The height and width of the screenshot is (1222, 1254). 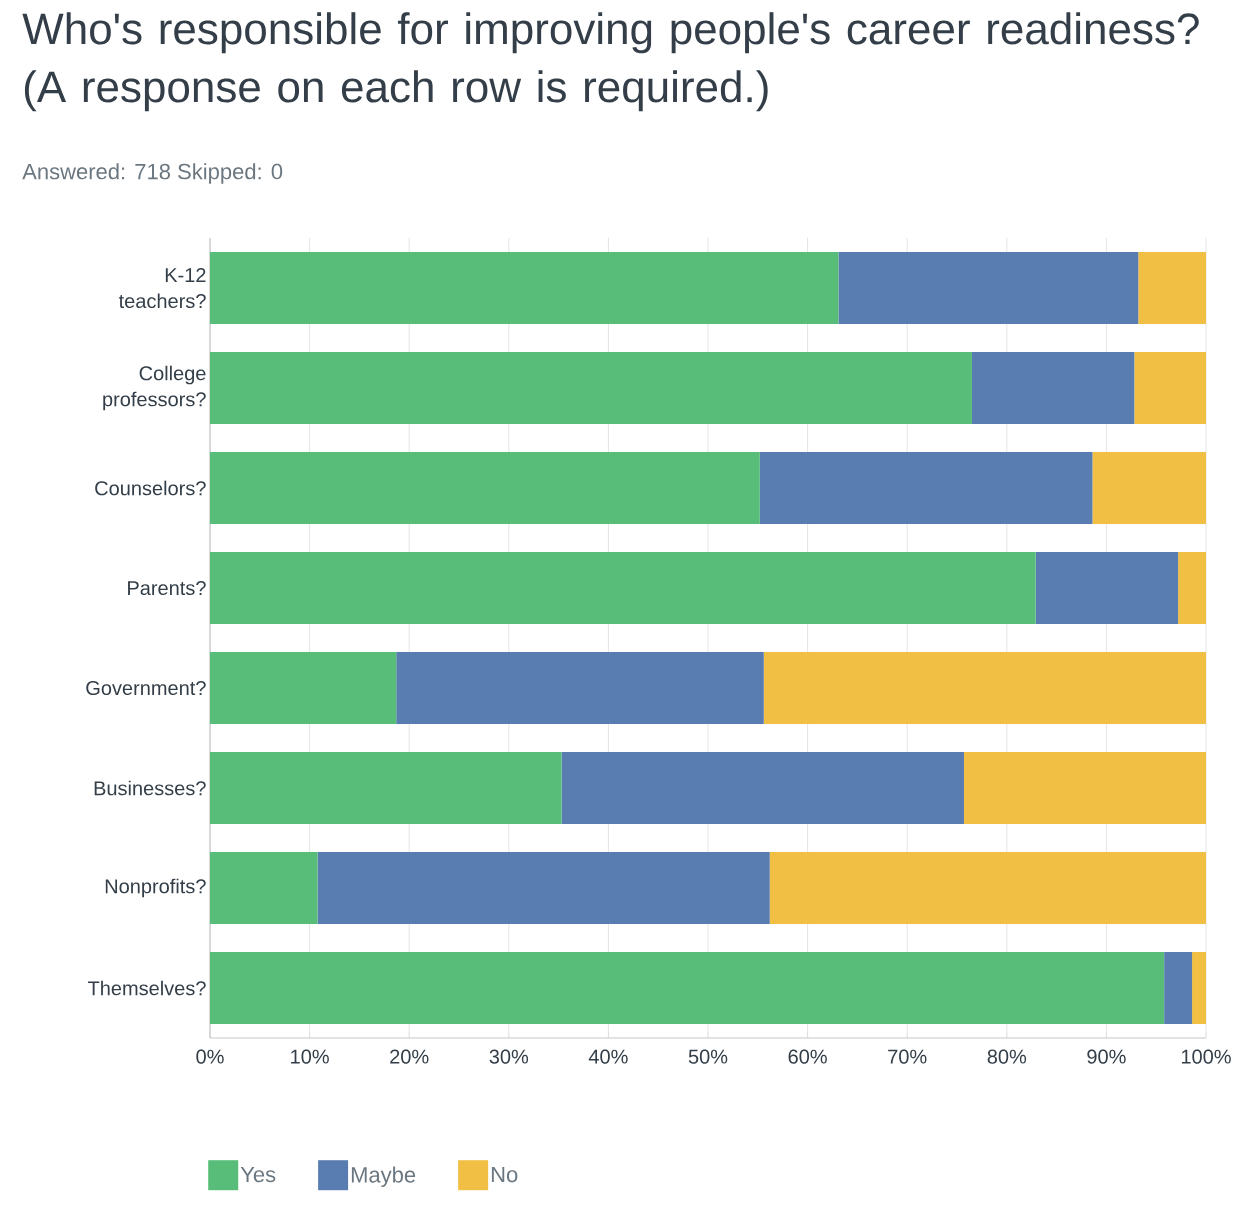 I want to click on y-tick-label: College professors?, so click(x=154, y=388).